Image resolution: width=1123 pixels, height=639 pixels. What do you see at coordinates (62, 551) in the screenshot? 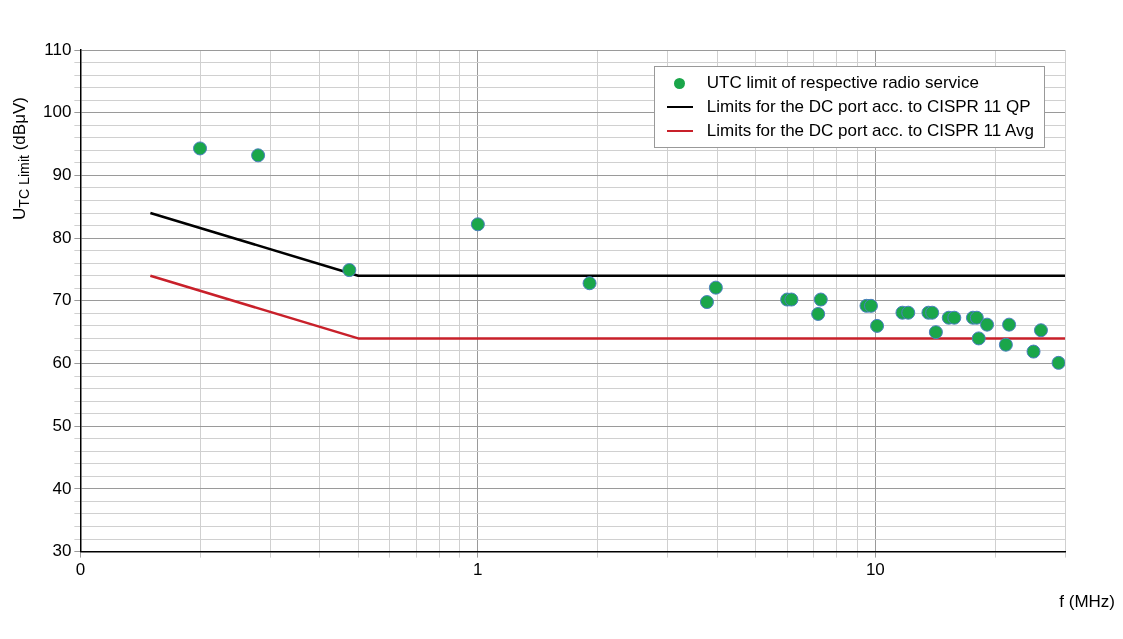
I see `y-tick-label: 30` at bounding box center [62, 551].